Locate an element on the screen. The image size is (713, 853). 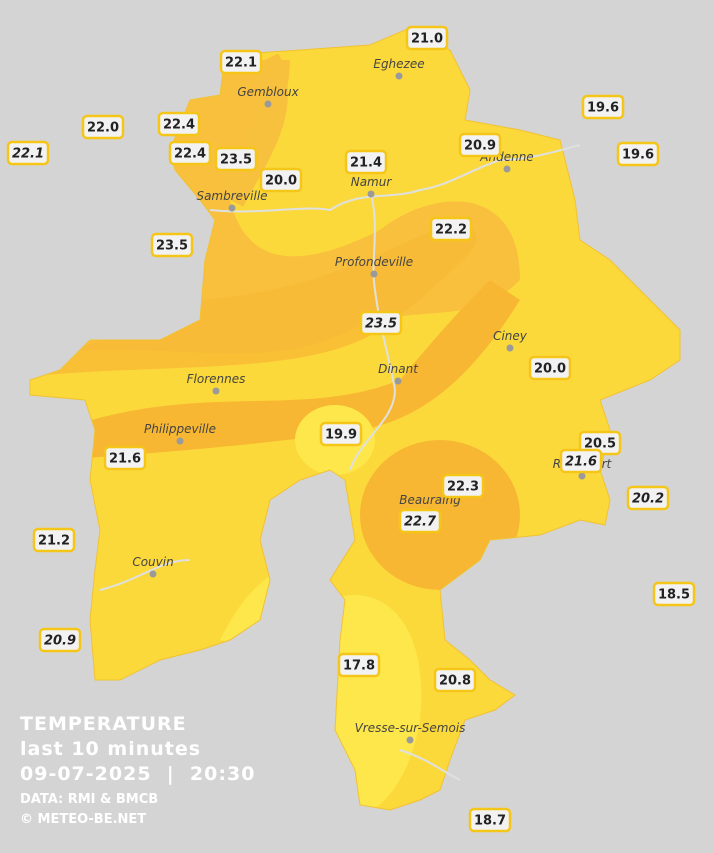
station-value: 20.5 is located at coordinates (600, 444).